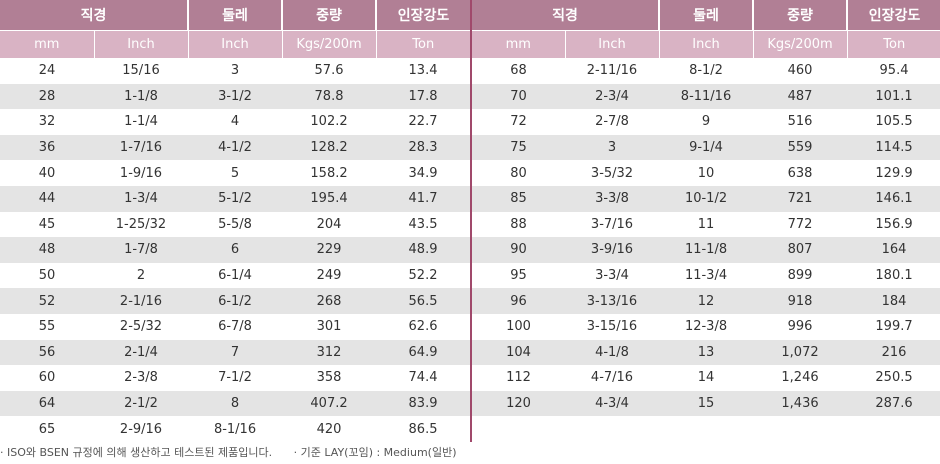  Describe the element at coordinates (518, 147) in the screenshot. I see `cell-diameter-mm: 75` at that location.